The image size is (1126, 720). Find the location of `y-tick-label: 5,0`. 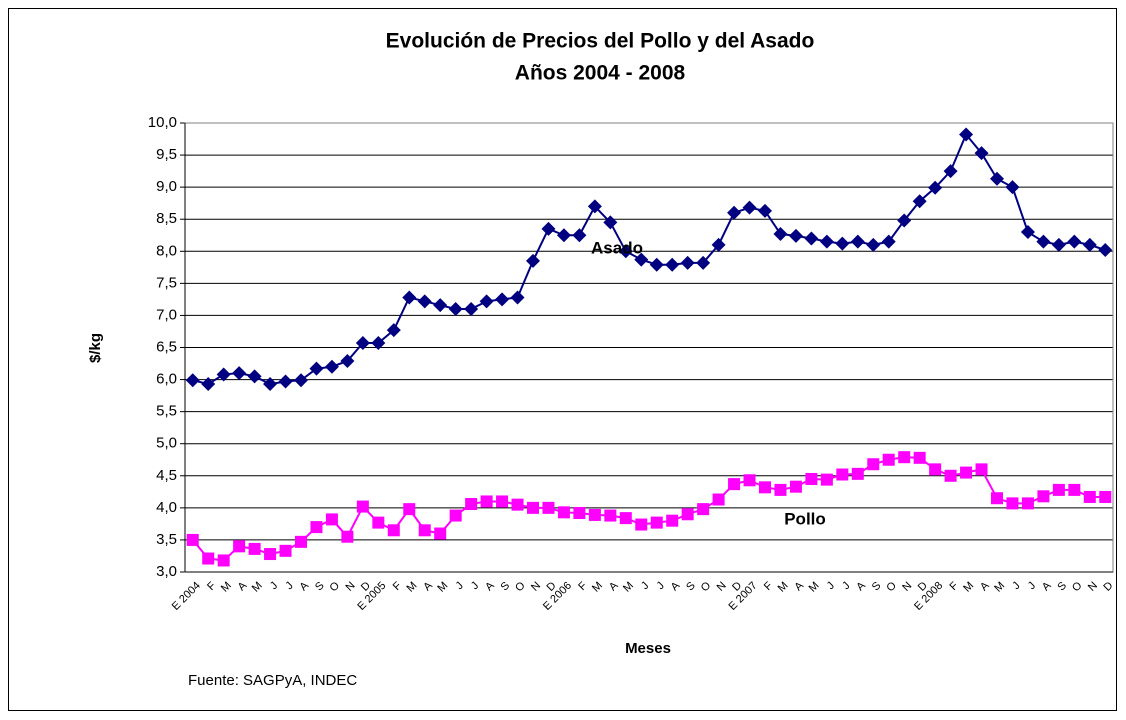

y-tick-label: 5,0 is located at coordinates (166, 443).